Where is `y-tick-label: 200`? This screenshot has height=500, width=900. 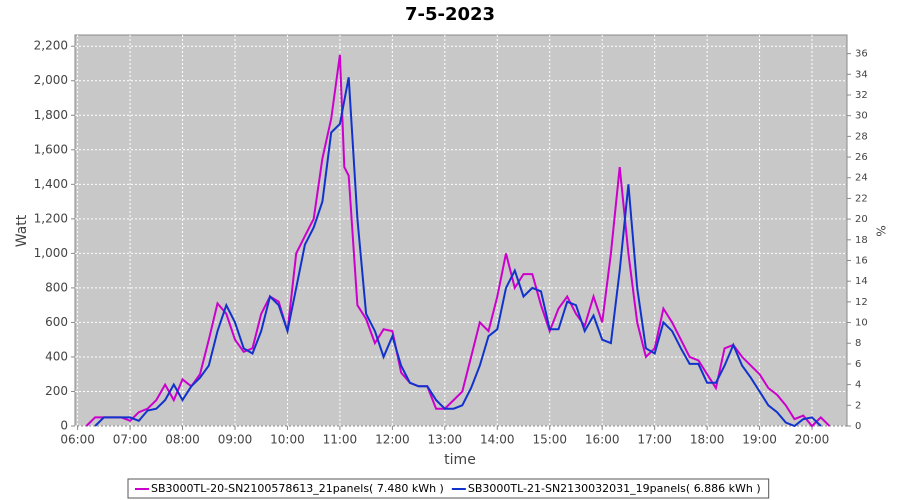
y-tick-label: 200 is located at coordinates (56, 391).